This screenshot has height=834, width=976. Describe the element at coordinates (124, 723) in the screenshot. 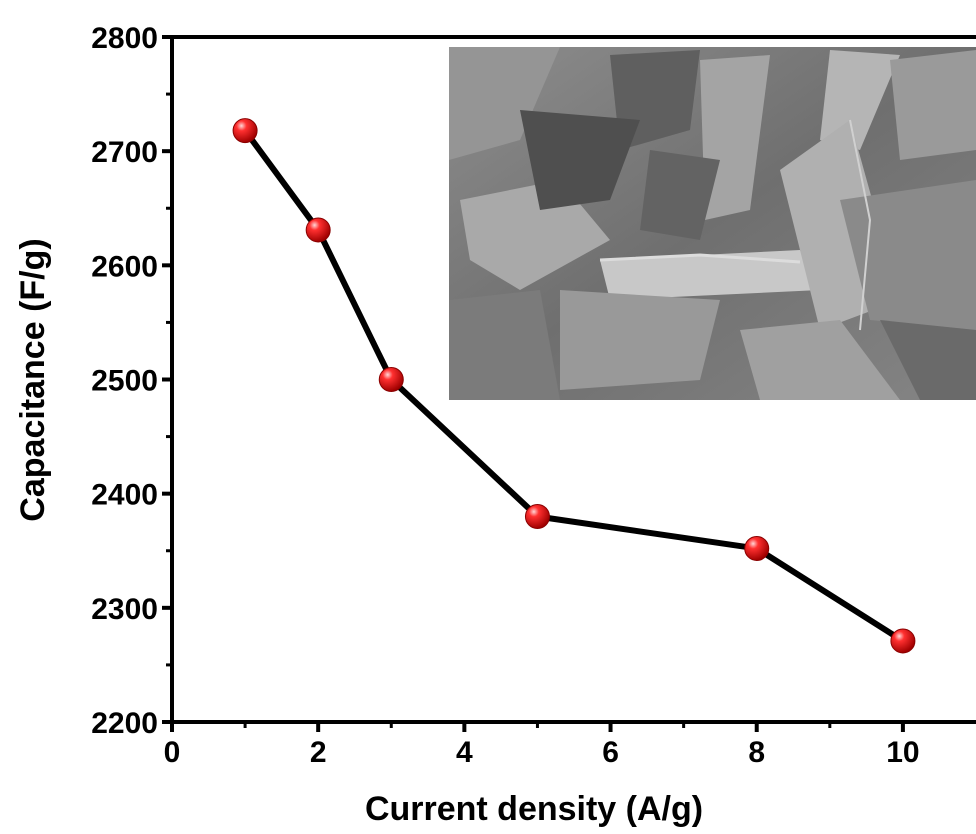

I see `y-tick-label: 2200` at that location.